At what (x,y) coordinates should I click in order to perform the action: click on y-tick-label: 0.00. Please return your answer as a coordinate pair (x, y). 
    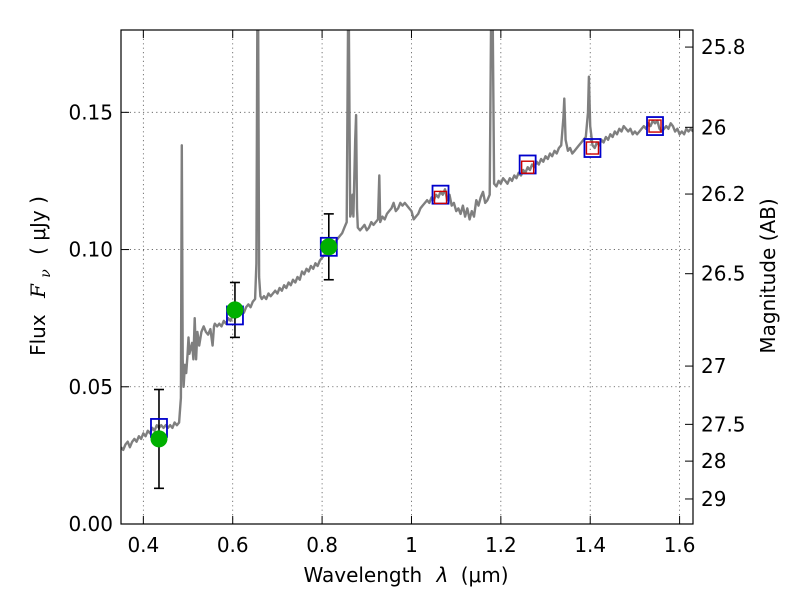
    Looking at the image, I should click on (90, 524).